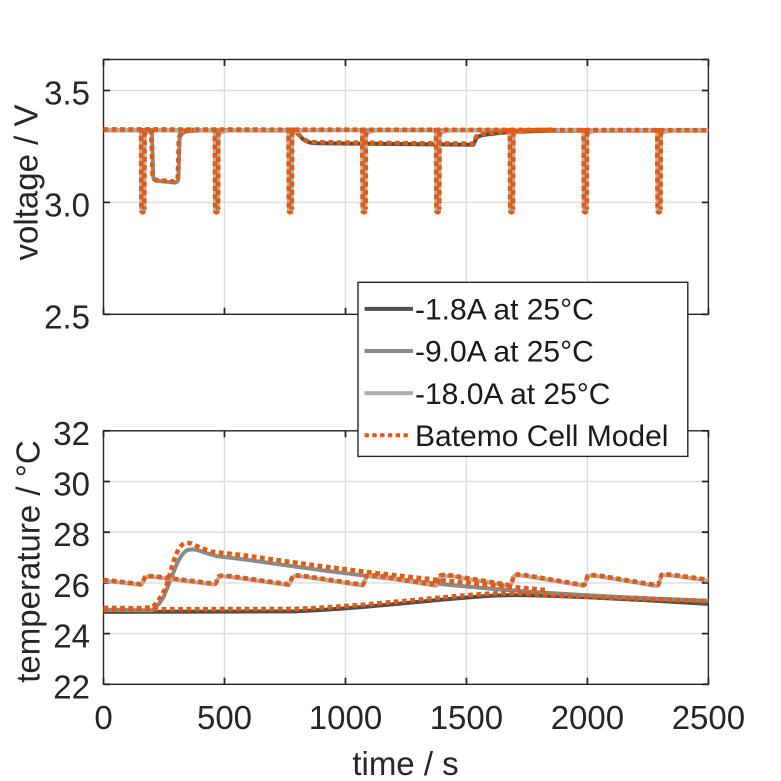 The width and height of the screenshot is (781, 781). Describe the element at coordinates (224, 717) in the screenshot. I see `svg-text: 500` at that location.